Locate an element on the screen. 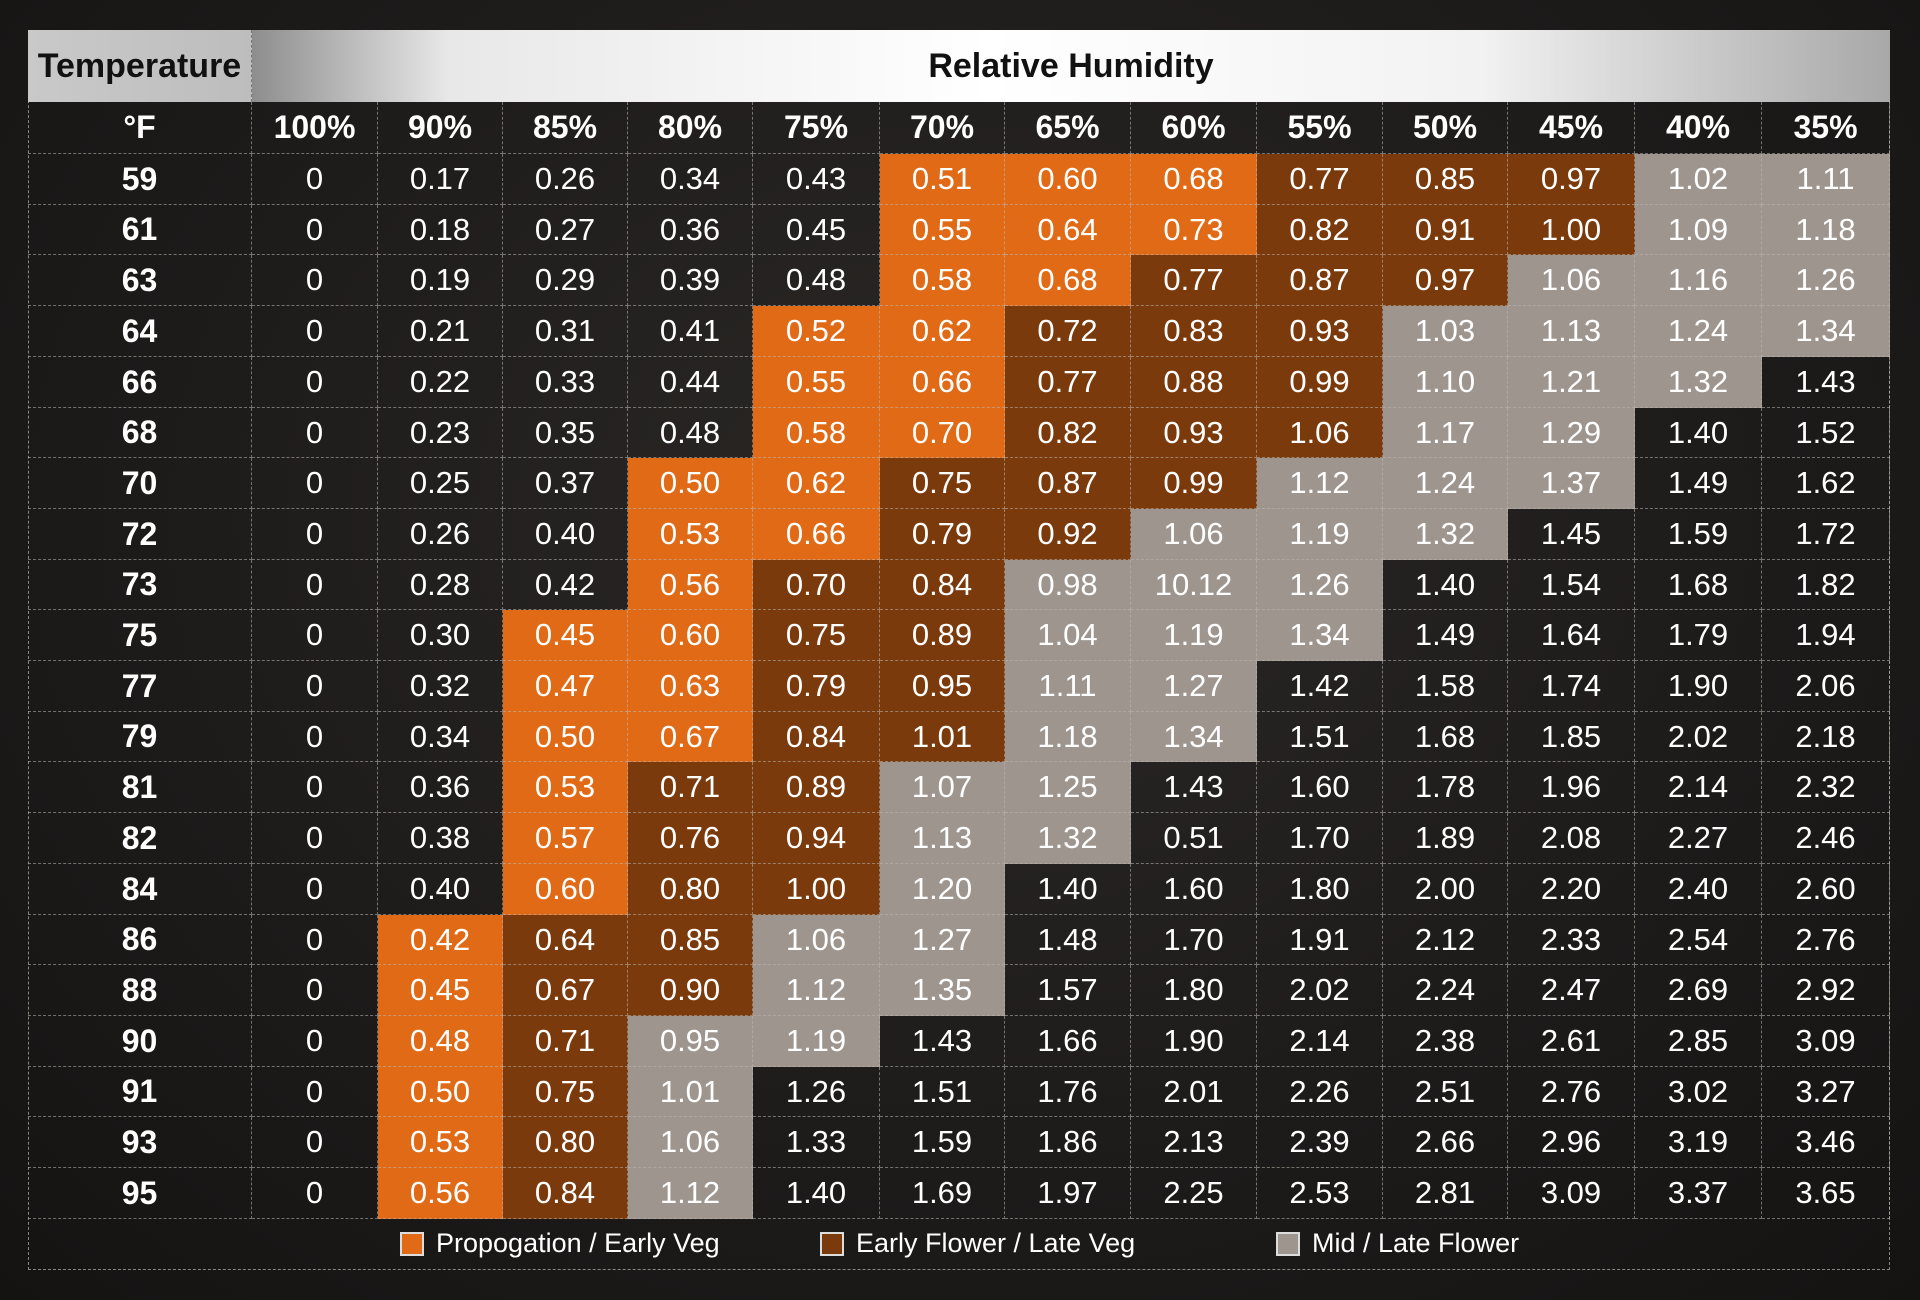  vpd-cell: 0.89 is located at coordinates (816, 787).